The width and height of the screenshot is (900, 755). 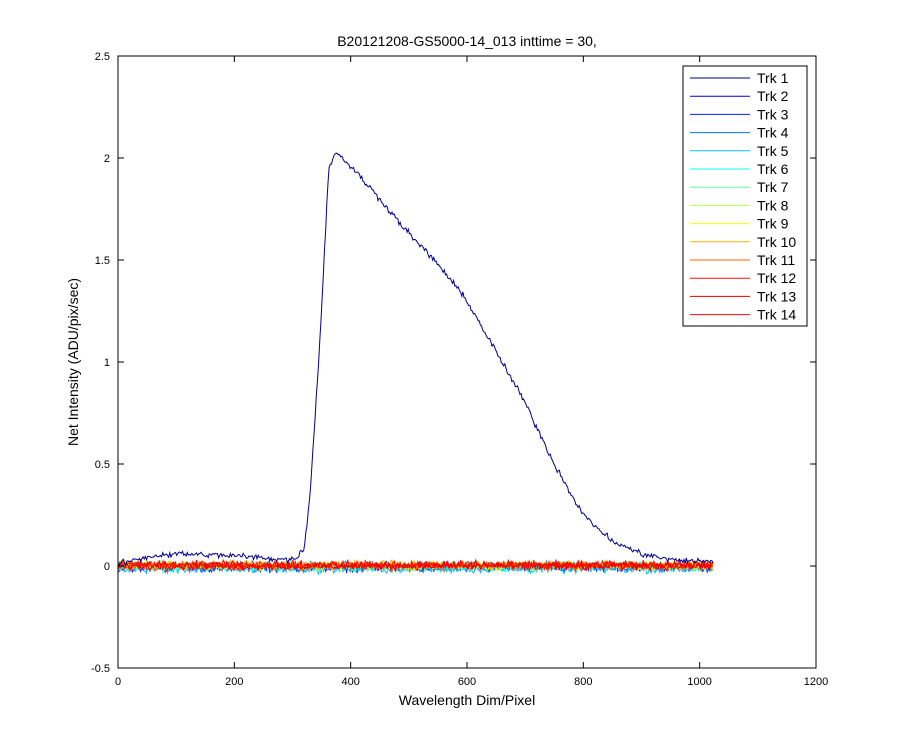 What do you see at coordinates (699, 682) in the screenshot?
I see `x-tick-label: 1000` at bounding box center [699, 682].